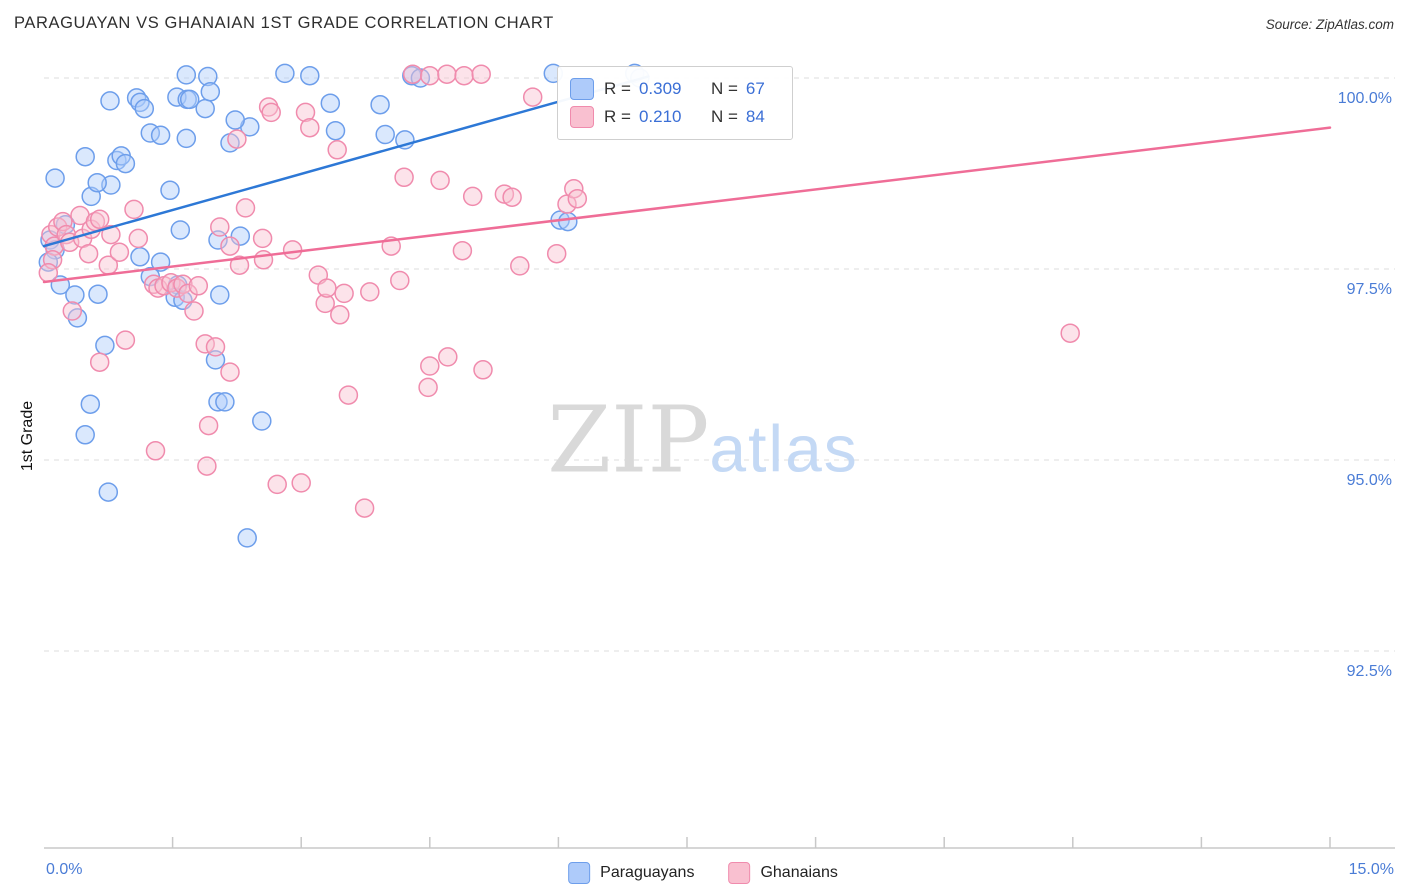 This screenshot has height=892, width=1406. I want to click on x-axis-min-label: 0.0%, so click(64, 869).